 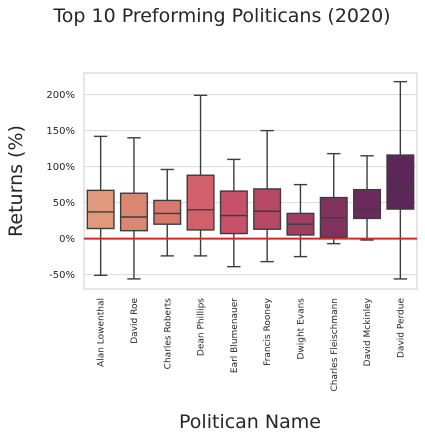 What do you see at coordinates (60, 131) in the screenshot?
I see `y-tick-label: 150%` at bounding box center [60, 131].